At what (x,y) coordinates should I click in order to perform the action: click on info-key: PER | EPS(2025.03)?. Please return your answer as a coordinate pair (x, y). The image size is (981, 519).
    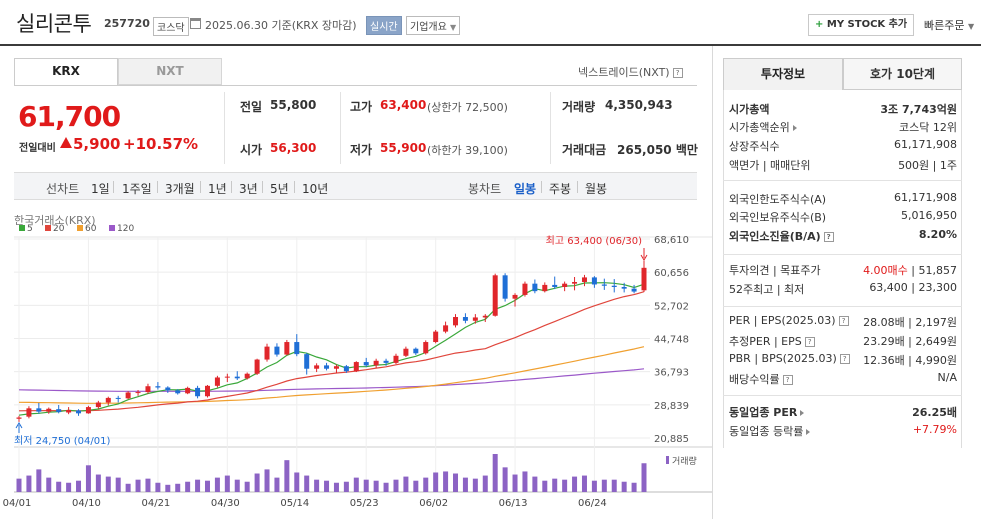
    Looking at the image, I should click on (789, 320).